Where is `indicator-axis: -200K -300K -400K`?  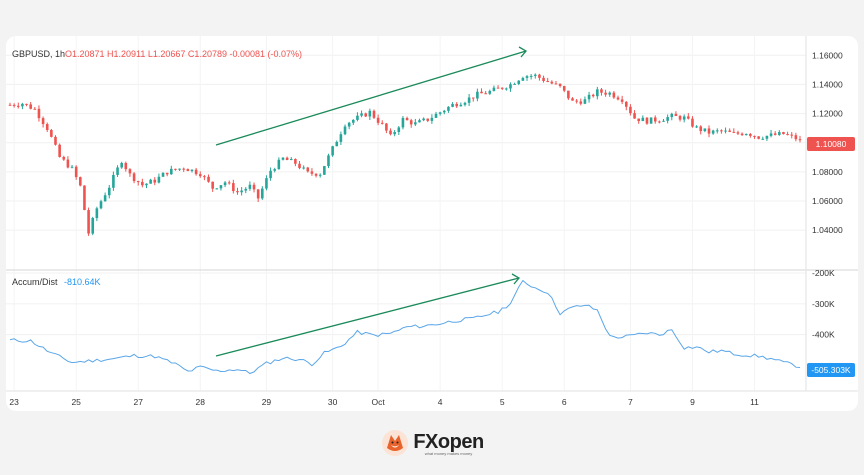 indicator-axis: -200K -300K -400K is located at coordinates (823, 304).